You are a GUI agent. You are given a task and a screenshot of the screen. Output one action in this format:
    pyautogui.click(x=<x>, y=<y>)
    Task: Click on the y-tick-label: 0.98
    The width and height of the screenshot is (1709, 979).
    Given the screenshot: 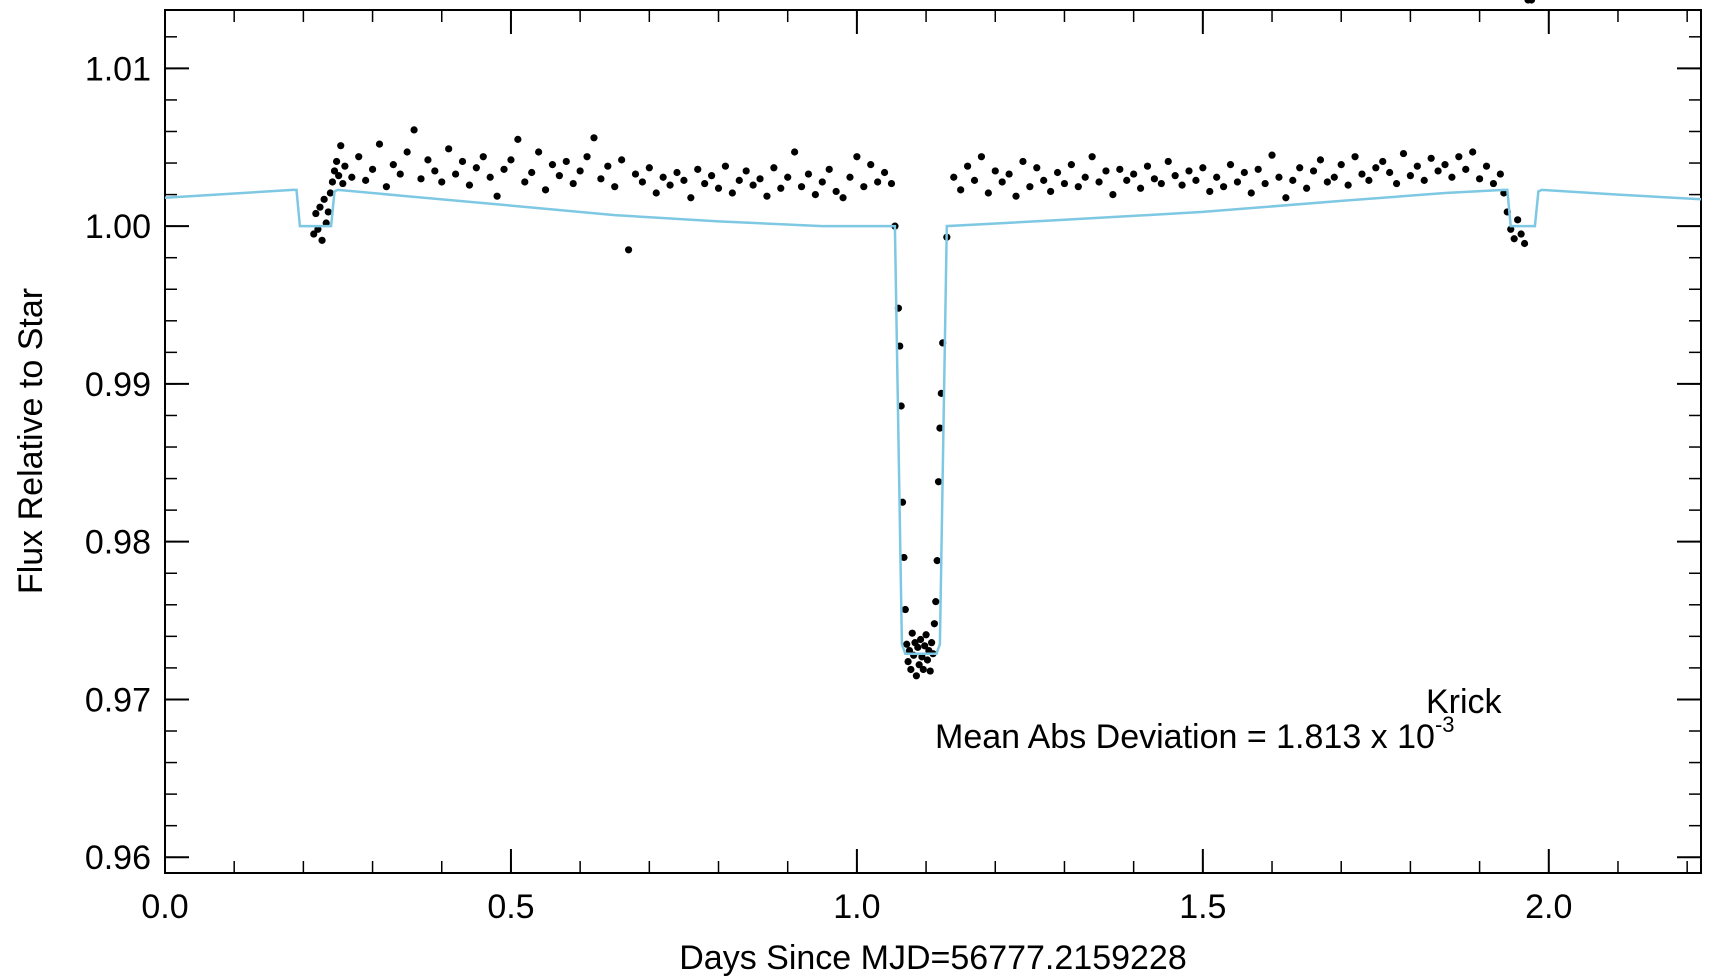 What is the action you would take?
    pyautogui.click(x=118, y=543)
    